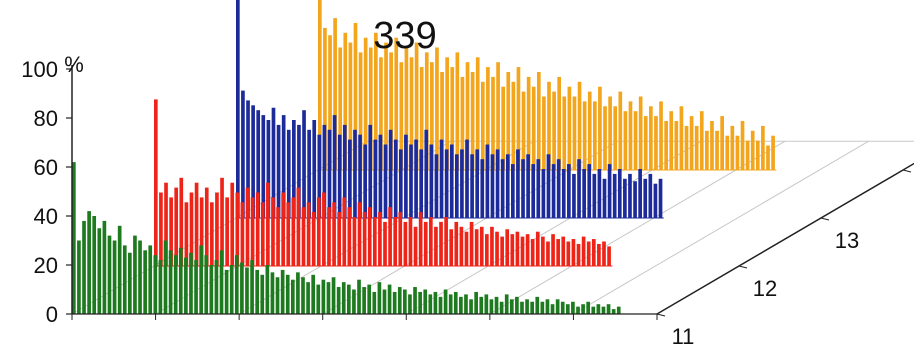 The height and width of the screenshot is (347, 914). What do you see at coordinates (46, 265) in the screenshot?
I see `y-tick-label: 20` at bounding box center [46, 265].